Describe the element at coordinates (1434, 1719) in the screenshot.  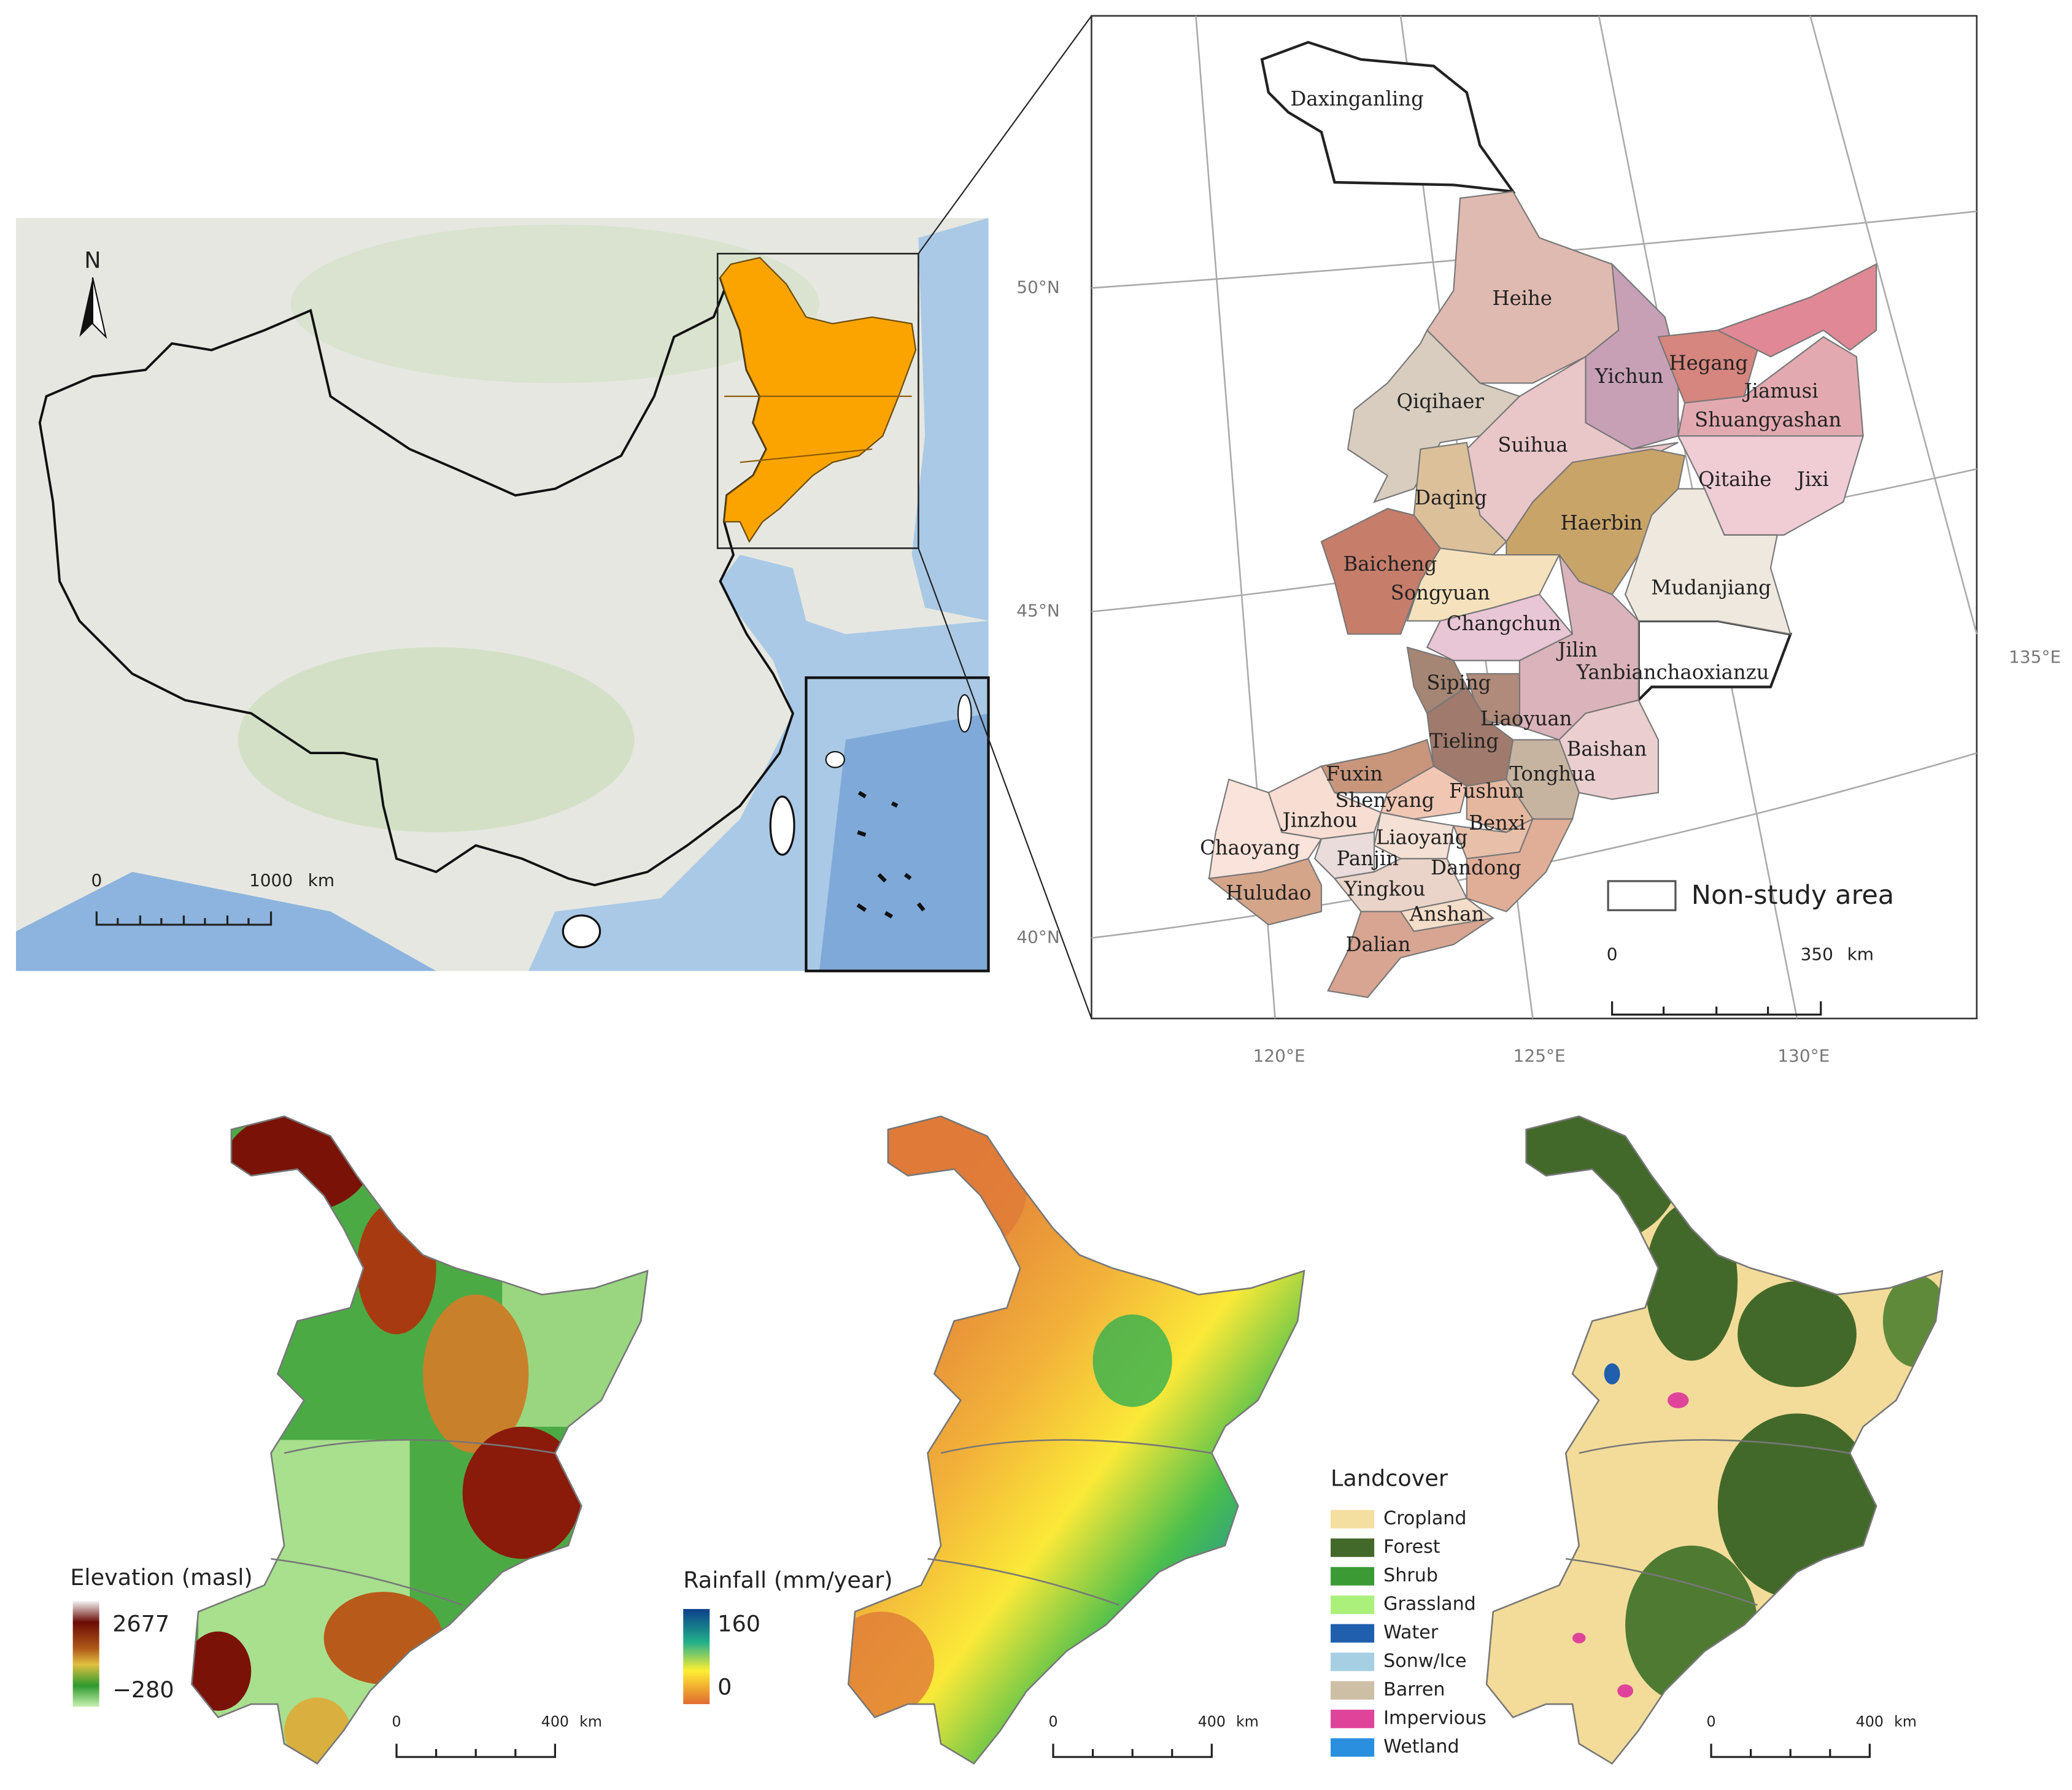
I see `legend-label: Impervious` at that location.